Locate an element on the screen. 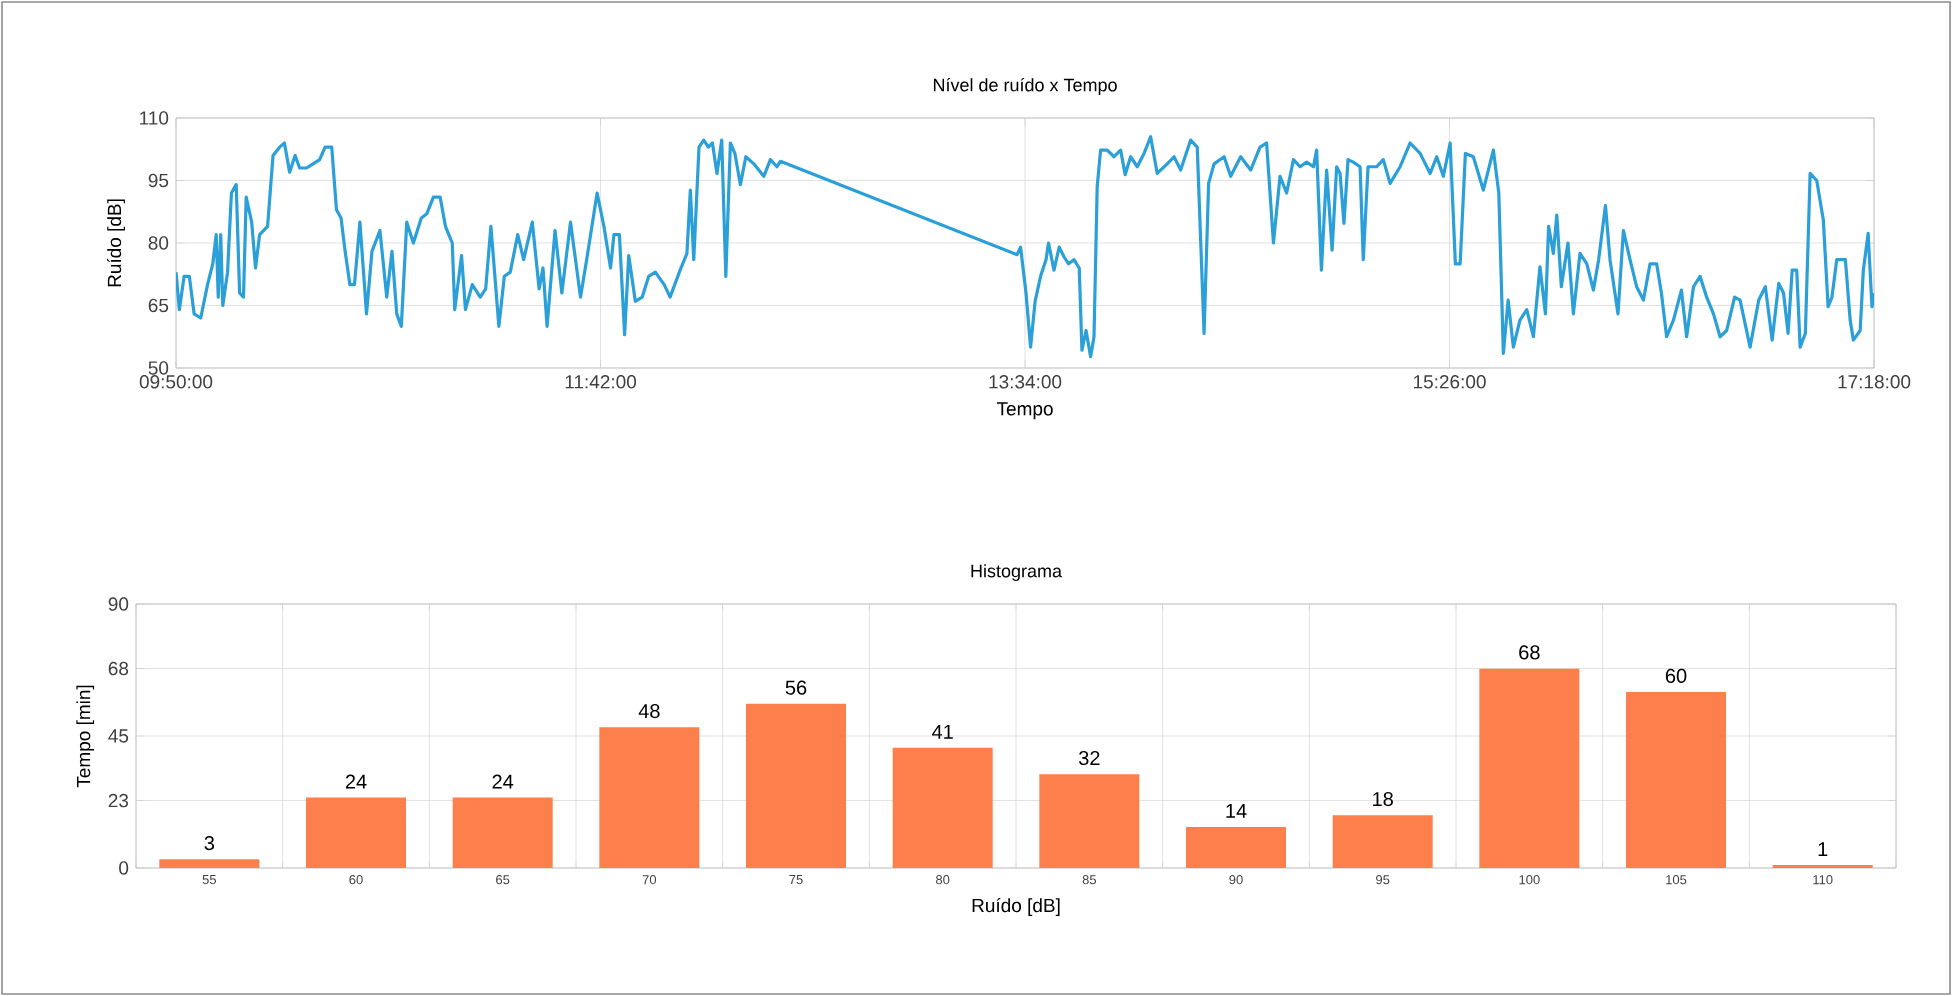 The height and width of the screenshot is (996, 1952). y-tick-label: 95 is located at coordinates (158, 180).